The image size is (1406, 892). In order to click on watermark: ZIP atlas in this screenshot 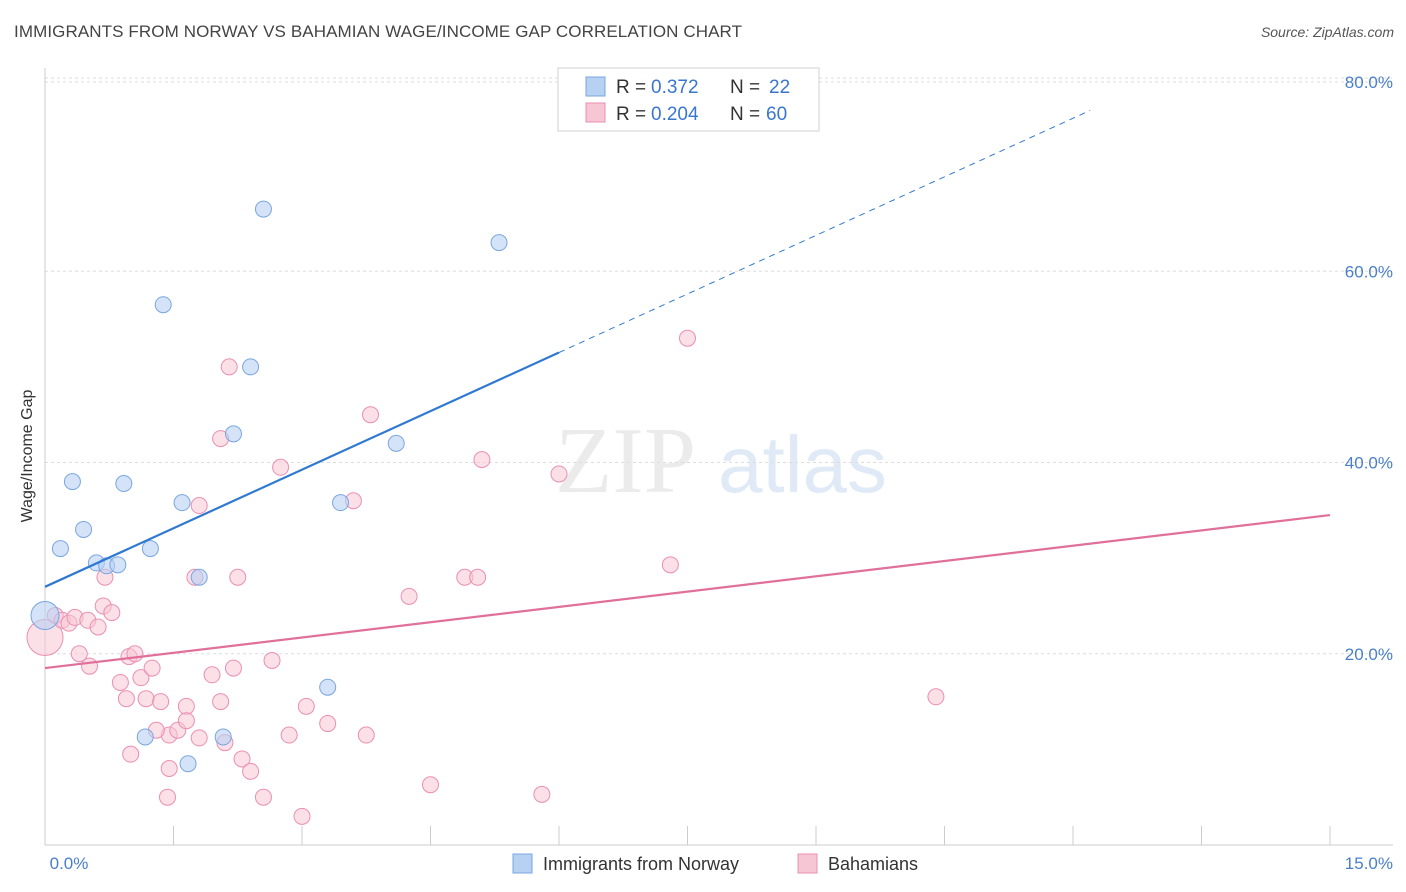, I will do `click(721, 461)`.